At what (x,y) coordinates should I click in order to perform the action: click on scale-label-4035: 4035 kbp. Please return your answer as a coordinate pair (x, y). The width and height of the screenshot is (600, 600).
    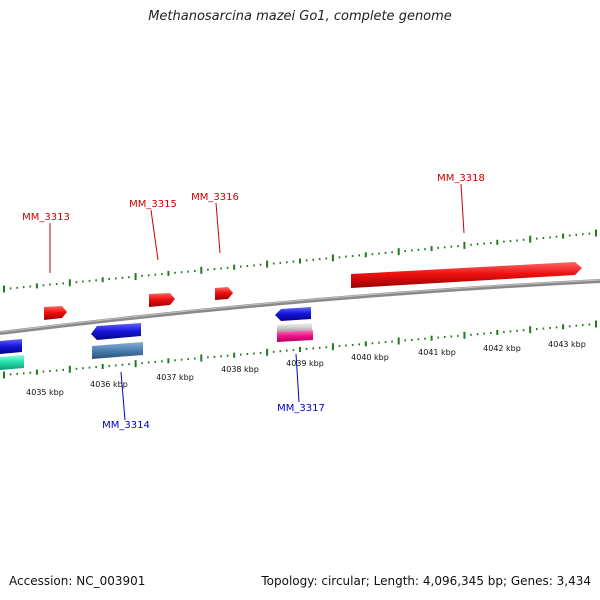
    Looking at the image, I should click on (45, 392).